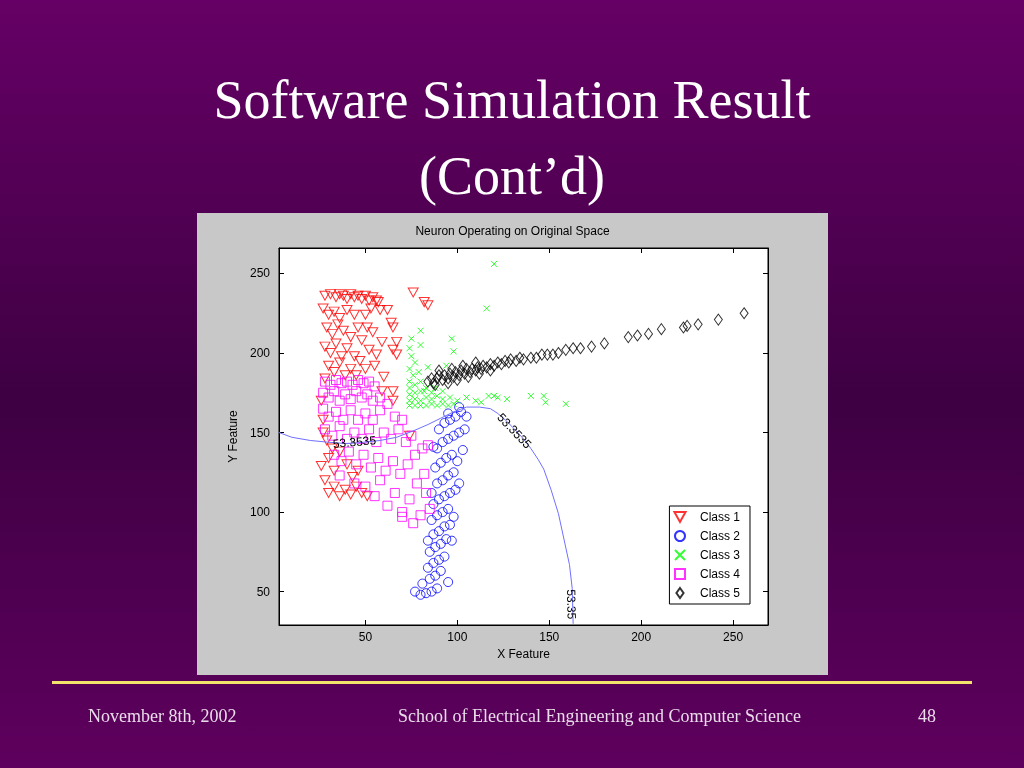 Image resolution: width=1024 pixels, height=768 pixels. What do you see at coordinates (457, 637) in the screenshot?
I see `x-tick-label: 100` at bounding box center [457, 637].